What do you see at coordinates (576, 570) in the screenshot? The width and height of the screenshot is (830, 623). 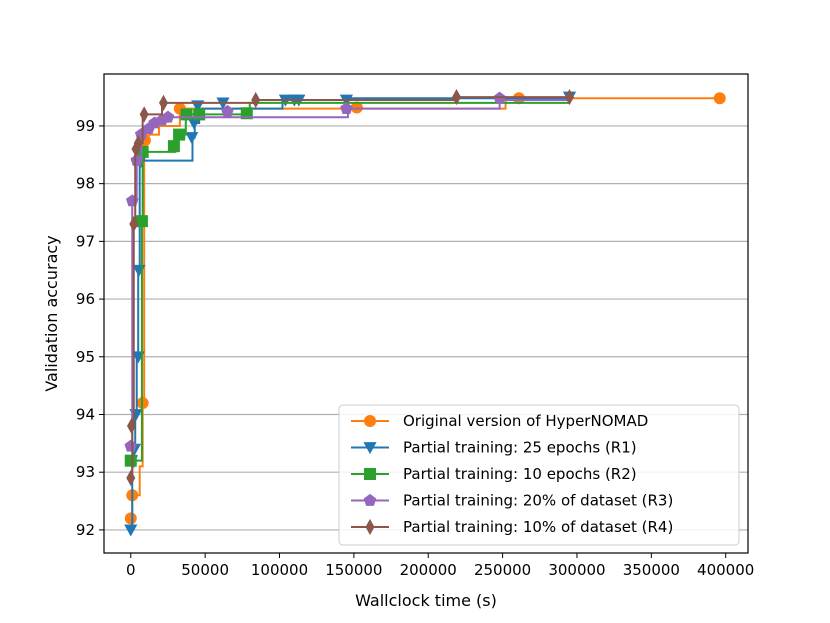 I see `x-tick-label-300000: 300000` at bounding box center [576, 570].